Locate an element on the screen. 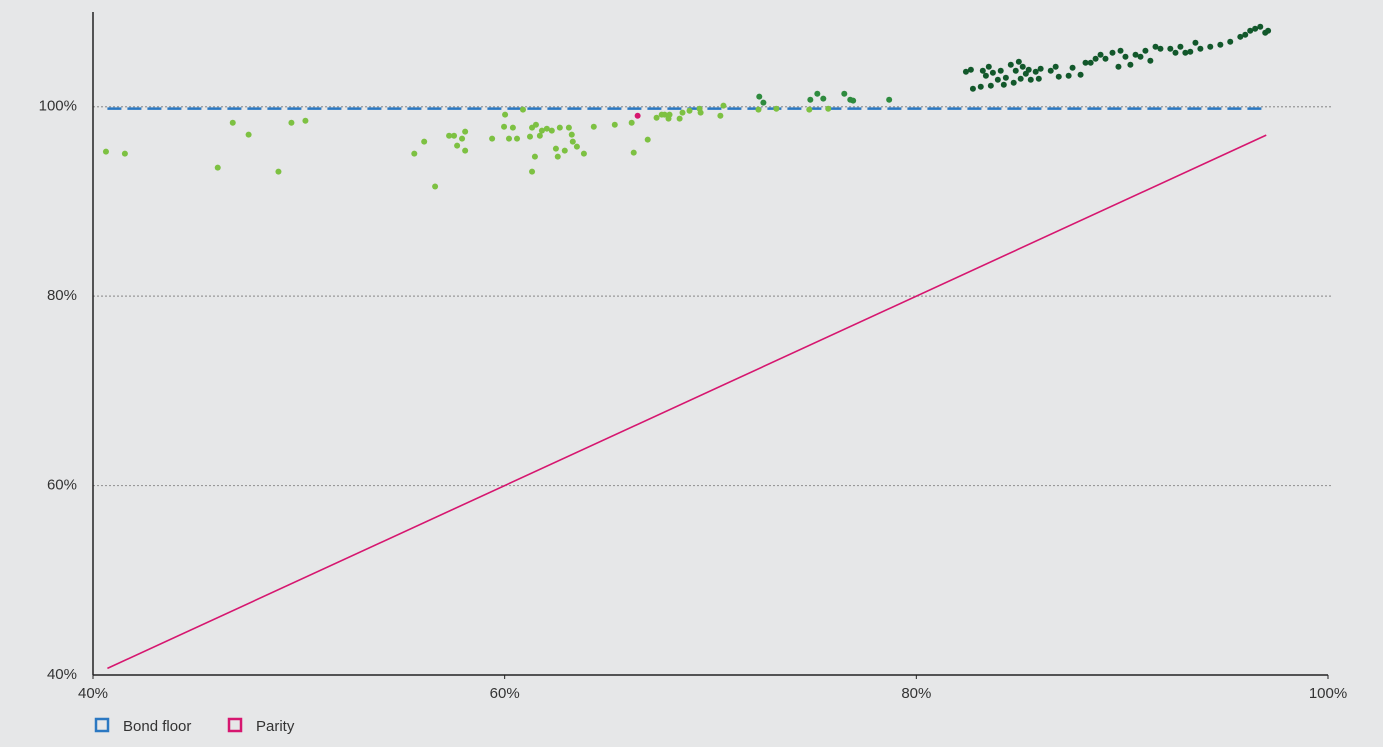 The width and height of the screenshot is (1383, 747). legend-label: Parity is located at coordinates (275, 726).